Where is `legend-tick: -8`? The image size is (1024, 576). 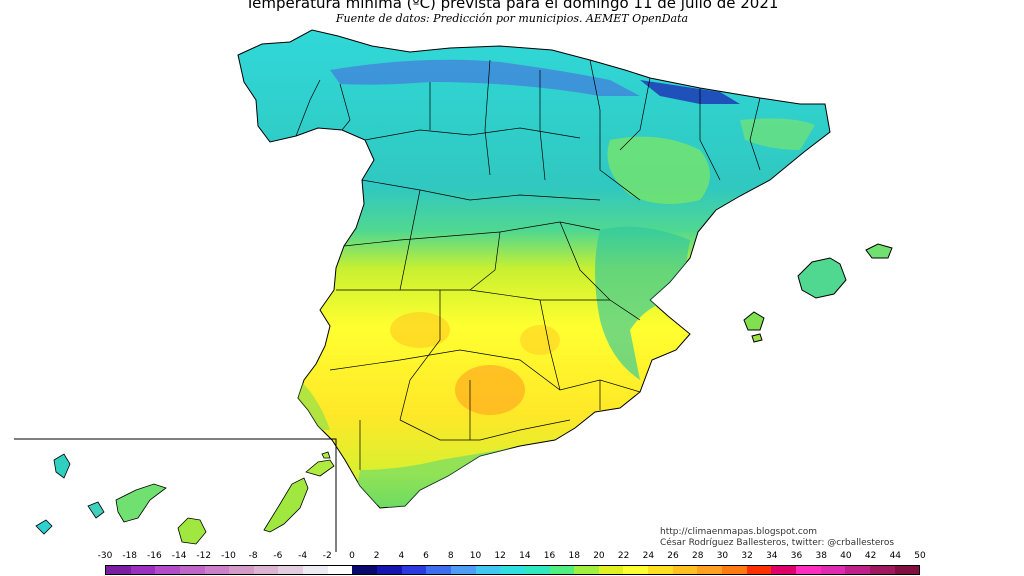 legend-tick: -8 is located at coordinates (253, 556).